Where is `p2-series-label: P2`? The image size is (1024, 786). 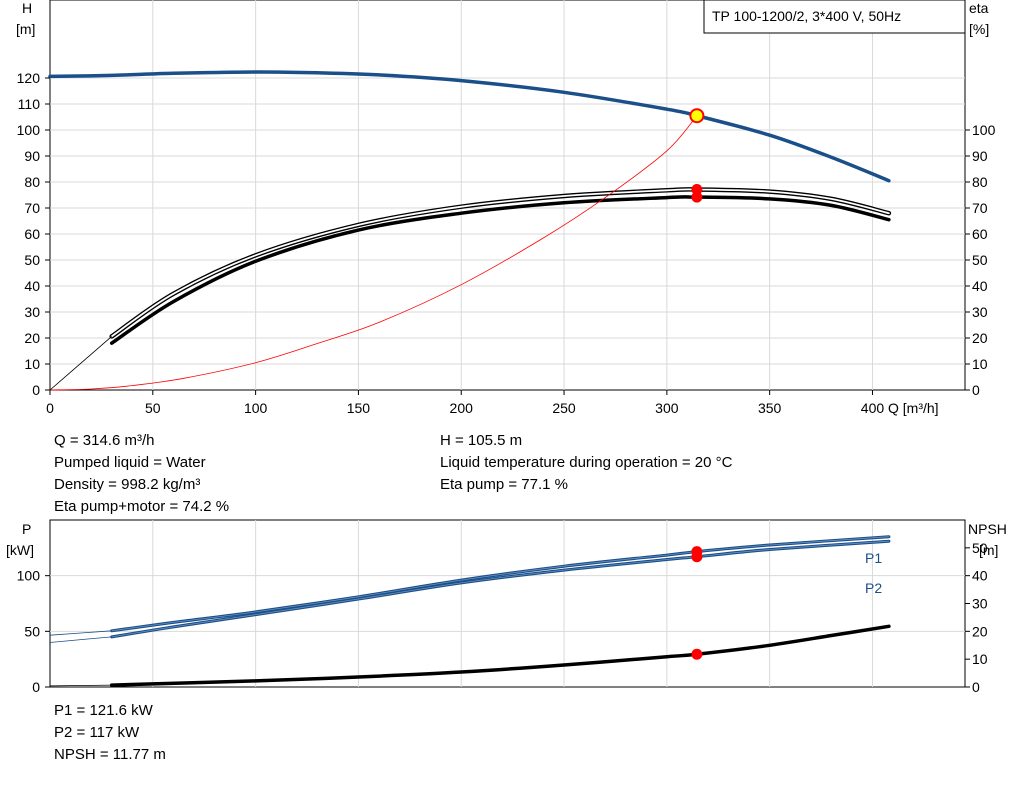
p2-series-label: P2 is located at coordinates (873, 588).